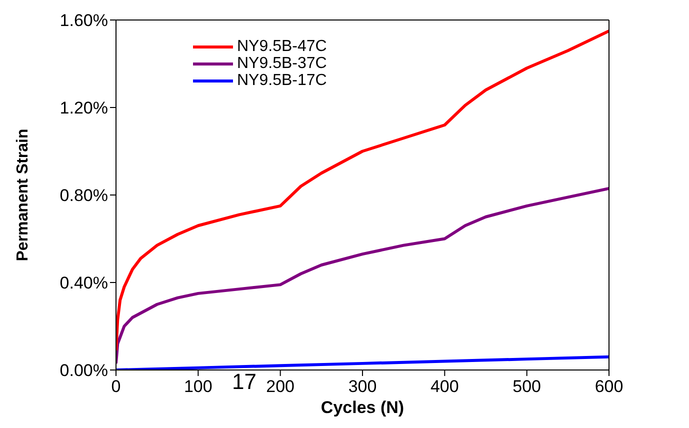  Describe the element at coordinates (282, 46) in the screenshot. I see `legend-label: NY9.5B-47C` at that location.